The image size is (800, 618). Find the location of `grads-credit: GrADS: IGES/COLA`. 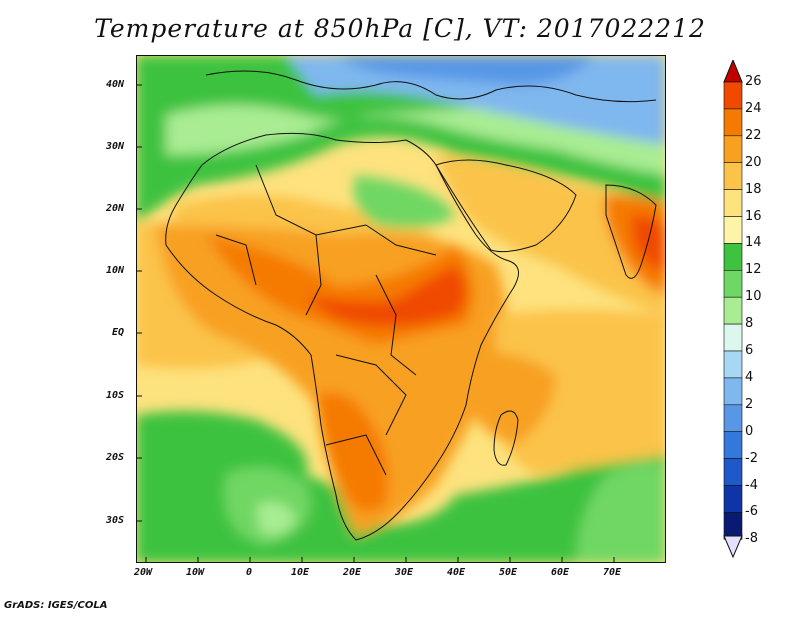

grads-credit: GrADS: IGES/COLA is located at coordinates (56, 605).